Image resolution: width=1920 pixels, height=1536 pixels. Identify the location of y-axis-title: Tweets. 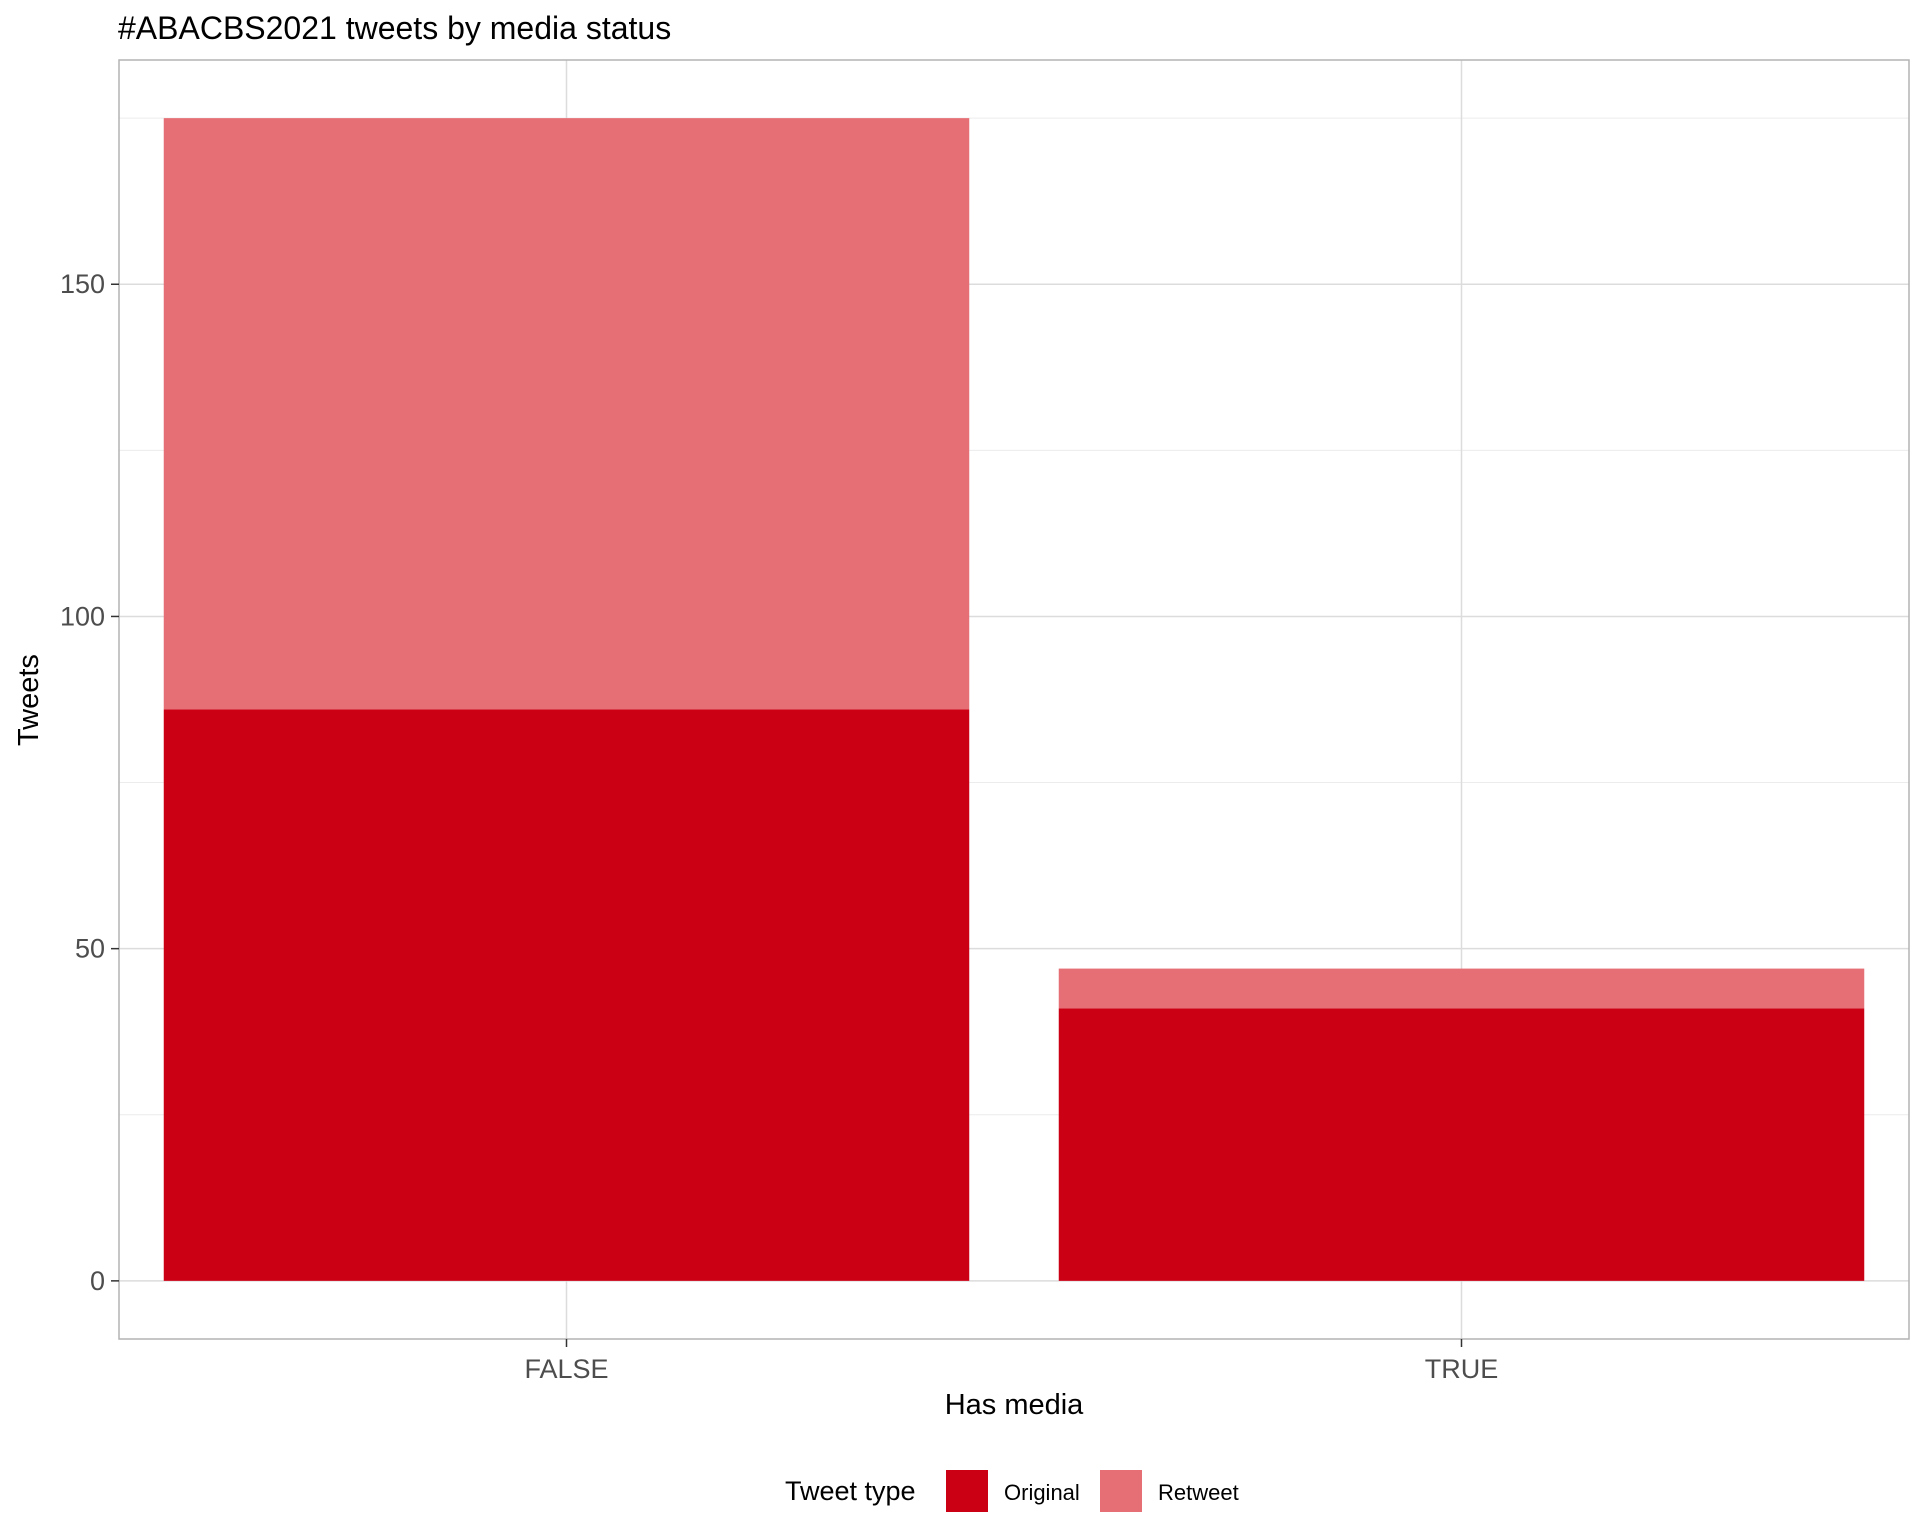
(29, 700).